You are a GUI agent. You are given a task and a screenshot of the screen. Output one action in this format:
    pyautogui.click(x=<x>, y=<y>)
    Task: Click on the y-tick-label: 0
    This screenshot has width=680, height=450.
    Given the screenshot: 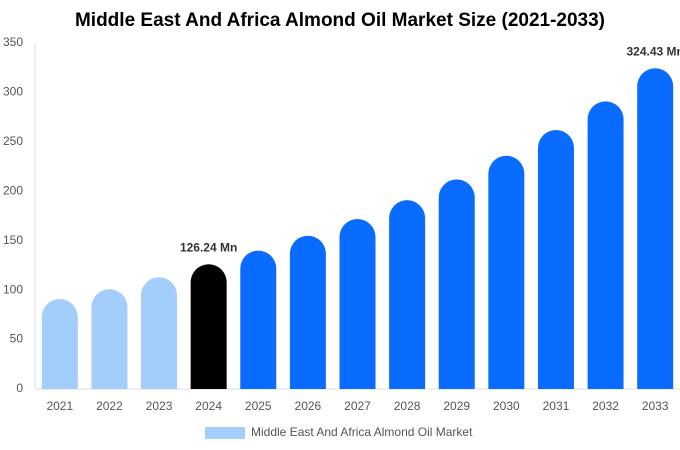 What is the action you would take?
    pyautogui.click(x=19, y=388)
    